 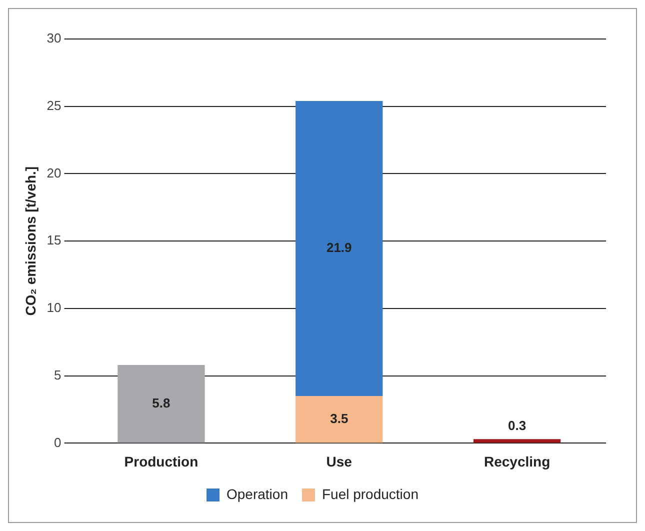 What do you see at coordinates (54, 172) in the screenshot?
I see `y-tick-label: 20` at bounding box center [54, 172].